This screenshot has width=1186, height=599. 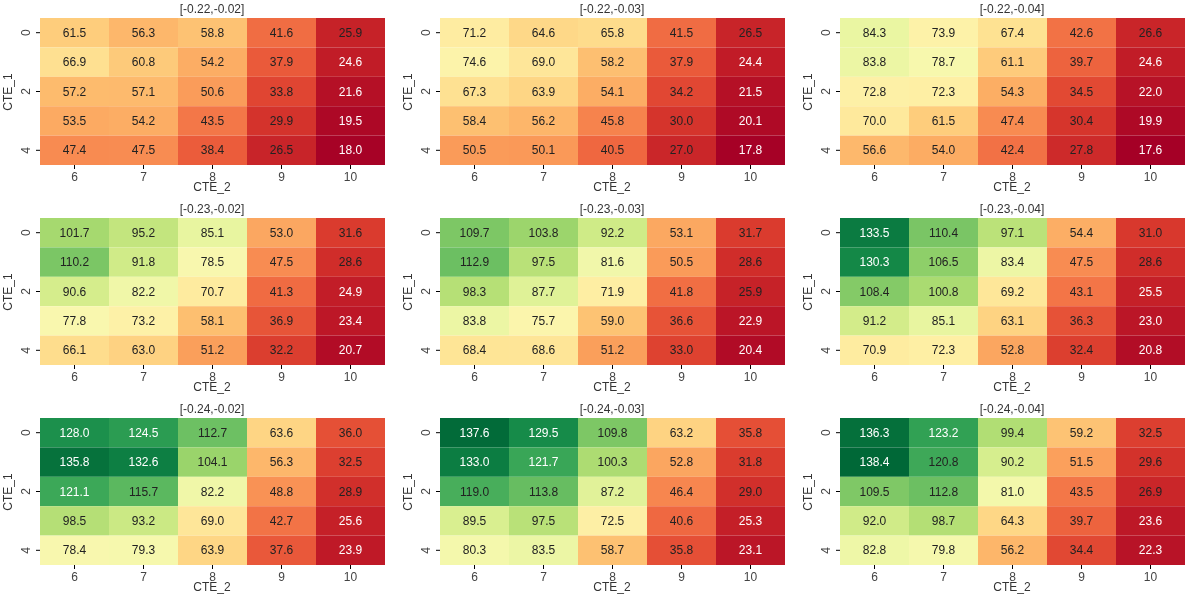 I want to click on data-label: 42.7, so click(x=281, y=520).